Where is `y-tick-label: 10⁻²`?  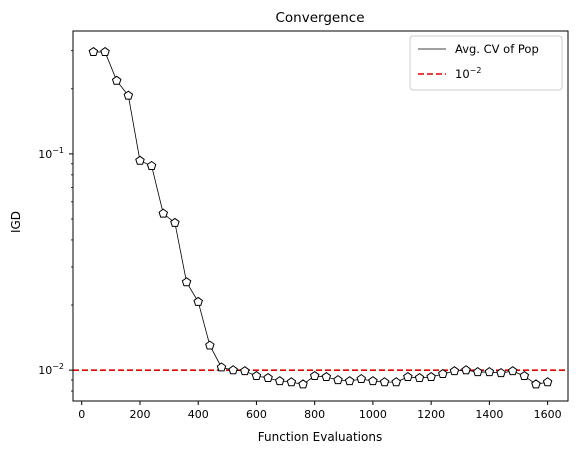
y-tick-label: 10⁻² is located at coordinates (51, 369).